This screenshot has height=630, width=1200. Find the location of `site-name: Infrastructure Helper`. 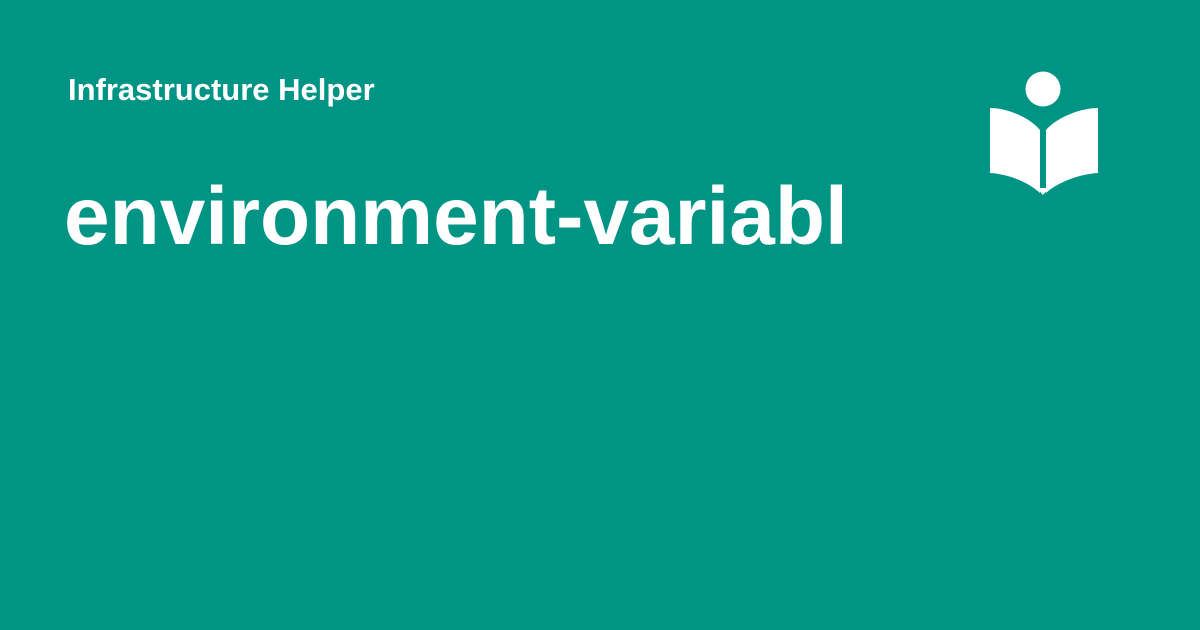

site-name: Infrastructure Helper is located at coordinates (221, 89).